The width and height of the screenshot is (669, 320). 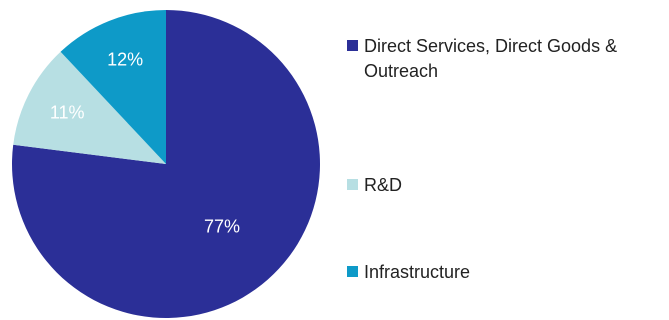 What do you see at coordinates (352, 271) in the screenshot?
I see `legend-swatch-infrastructure` at bounding box center [352, 271].